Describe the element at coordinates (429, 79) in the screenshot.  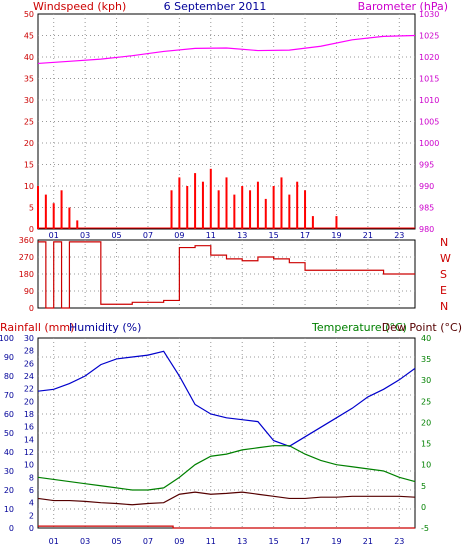
I see `barometer-tick-label: 1015` at that location.